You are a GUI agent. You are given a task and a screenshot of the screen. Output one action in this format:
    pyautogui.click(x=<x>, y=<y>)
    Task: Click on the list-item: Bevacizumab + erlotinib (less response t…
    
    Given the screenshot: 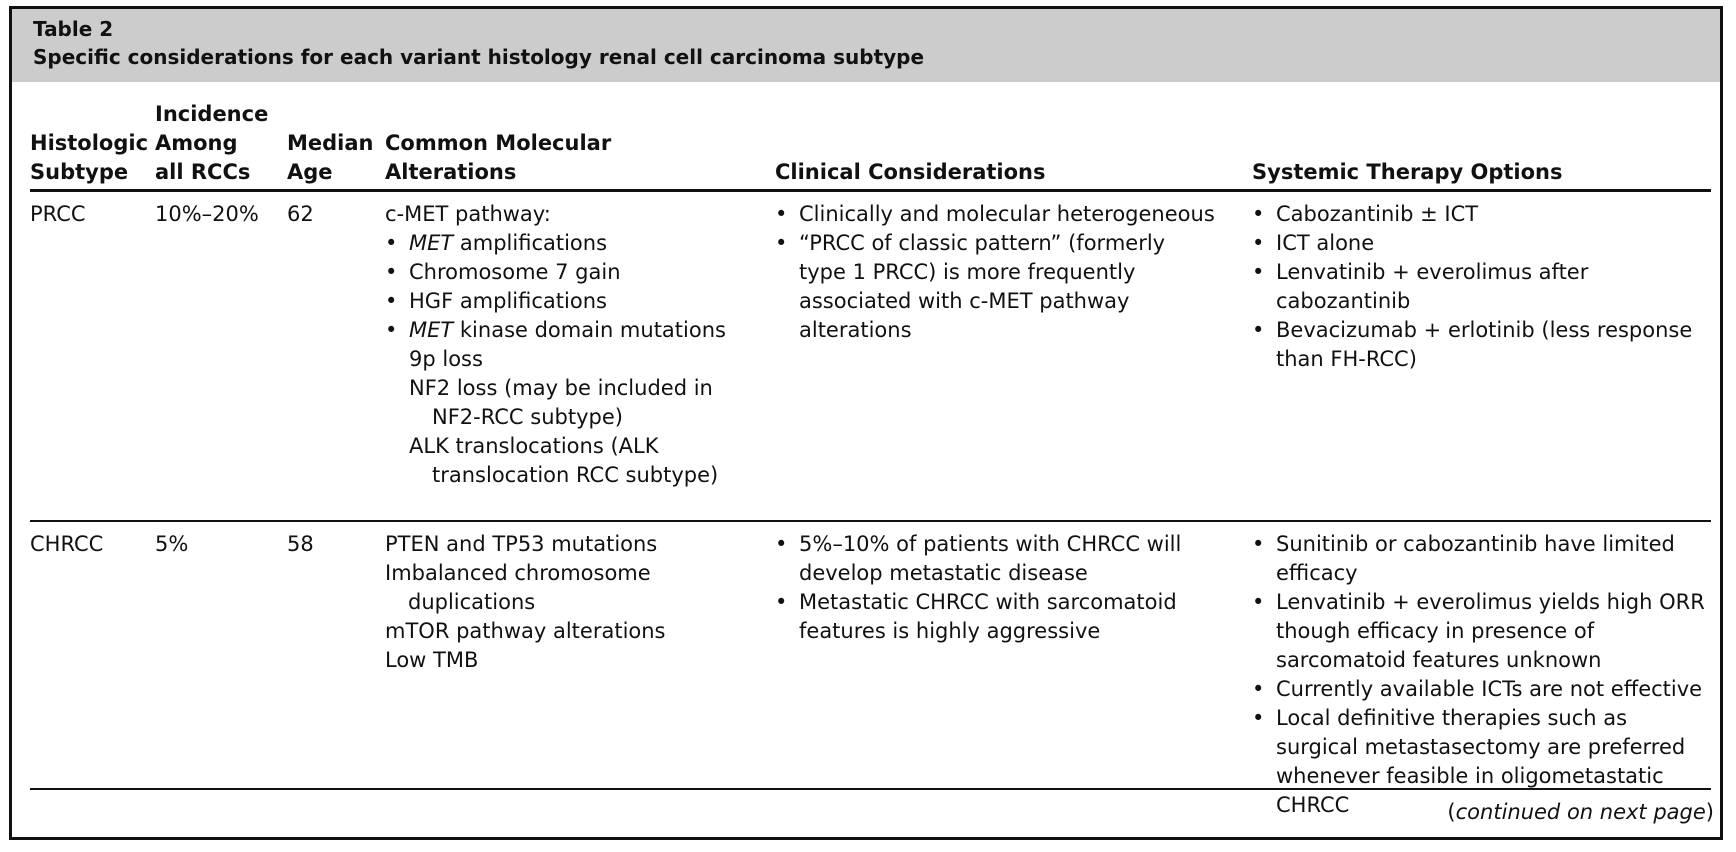 What is the action you would take?
    pyautogui.click(x=1482, y=345)
    